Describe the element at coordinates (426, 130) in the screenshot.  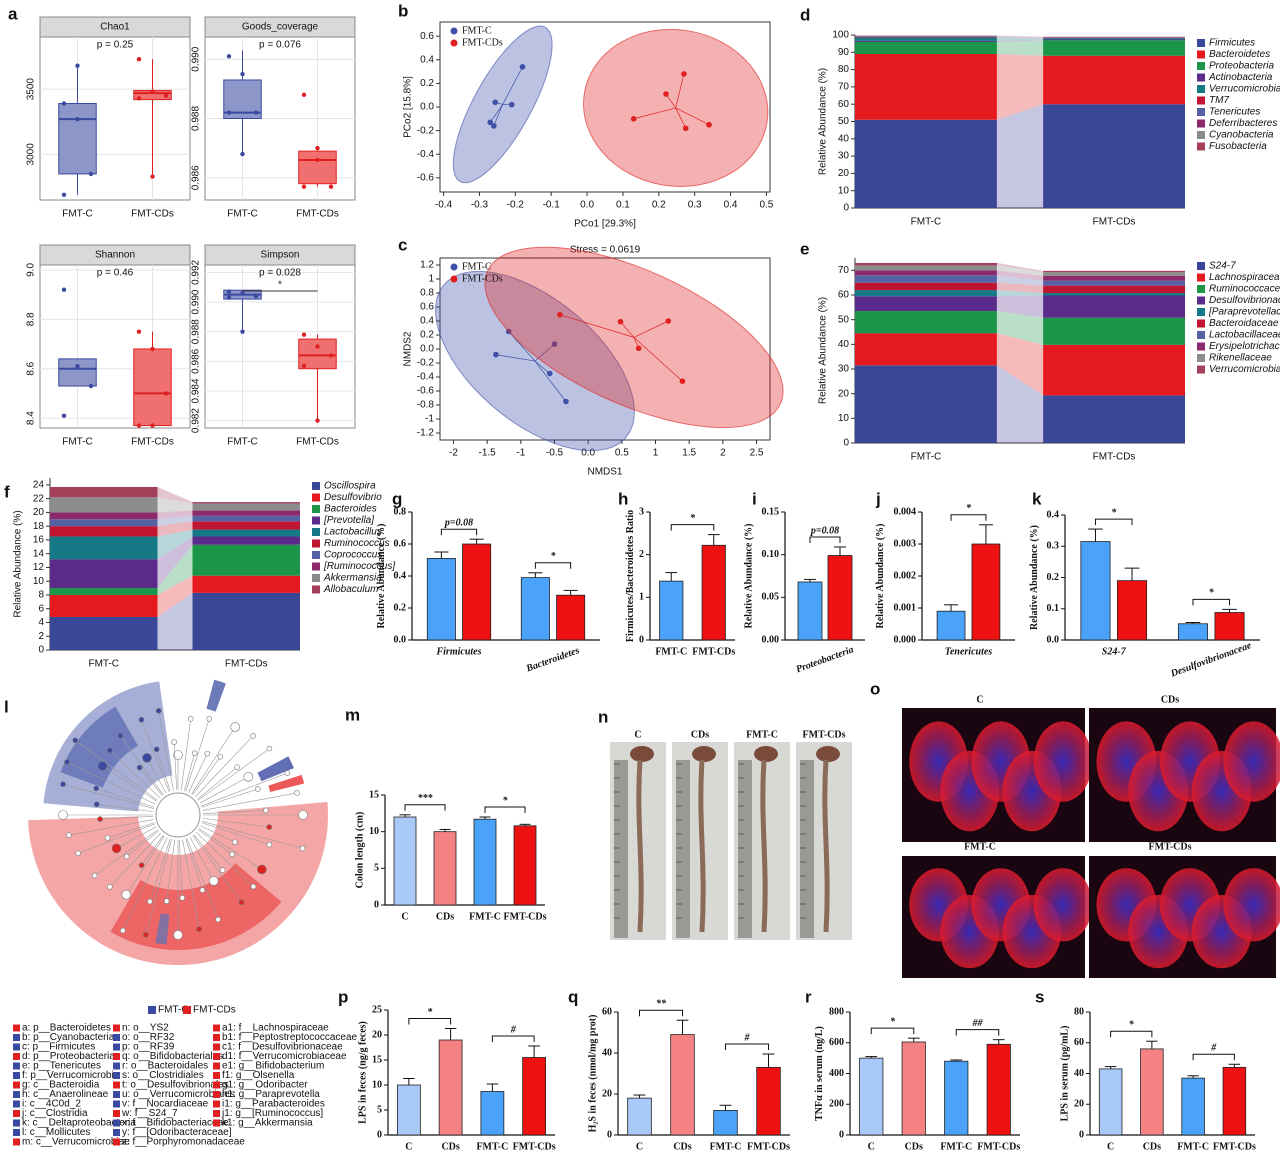
I see `y-tick-label: -0.2` at that location.